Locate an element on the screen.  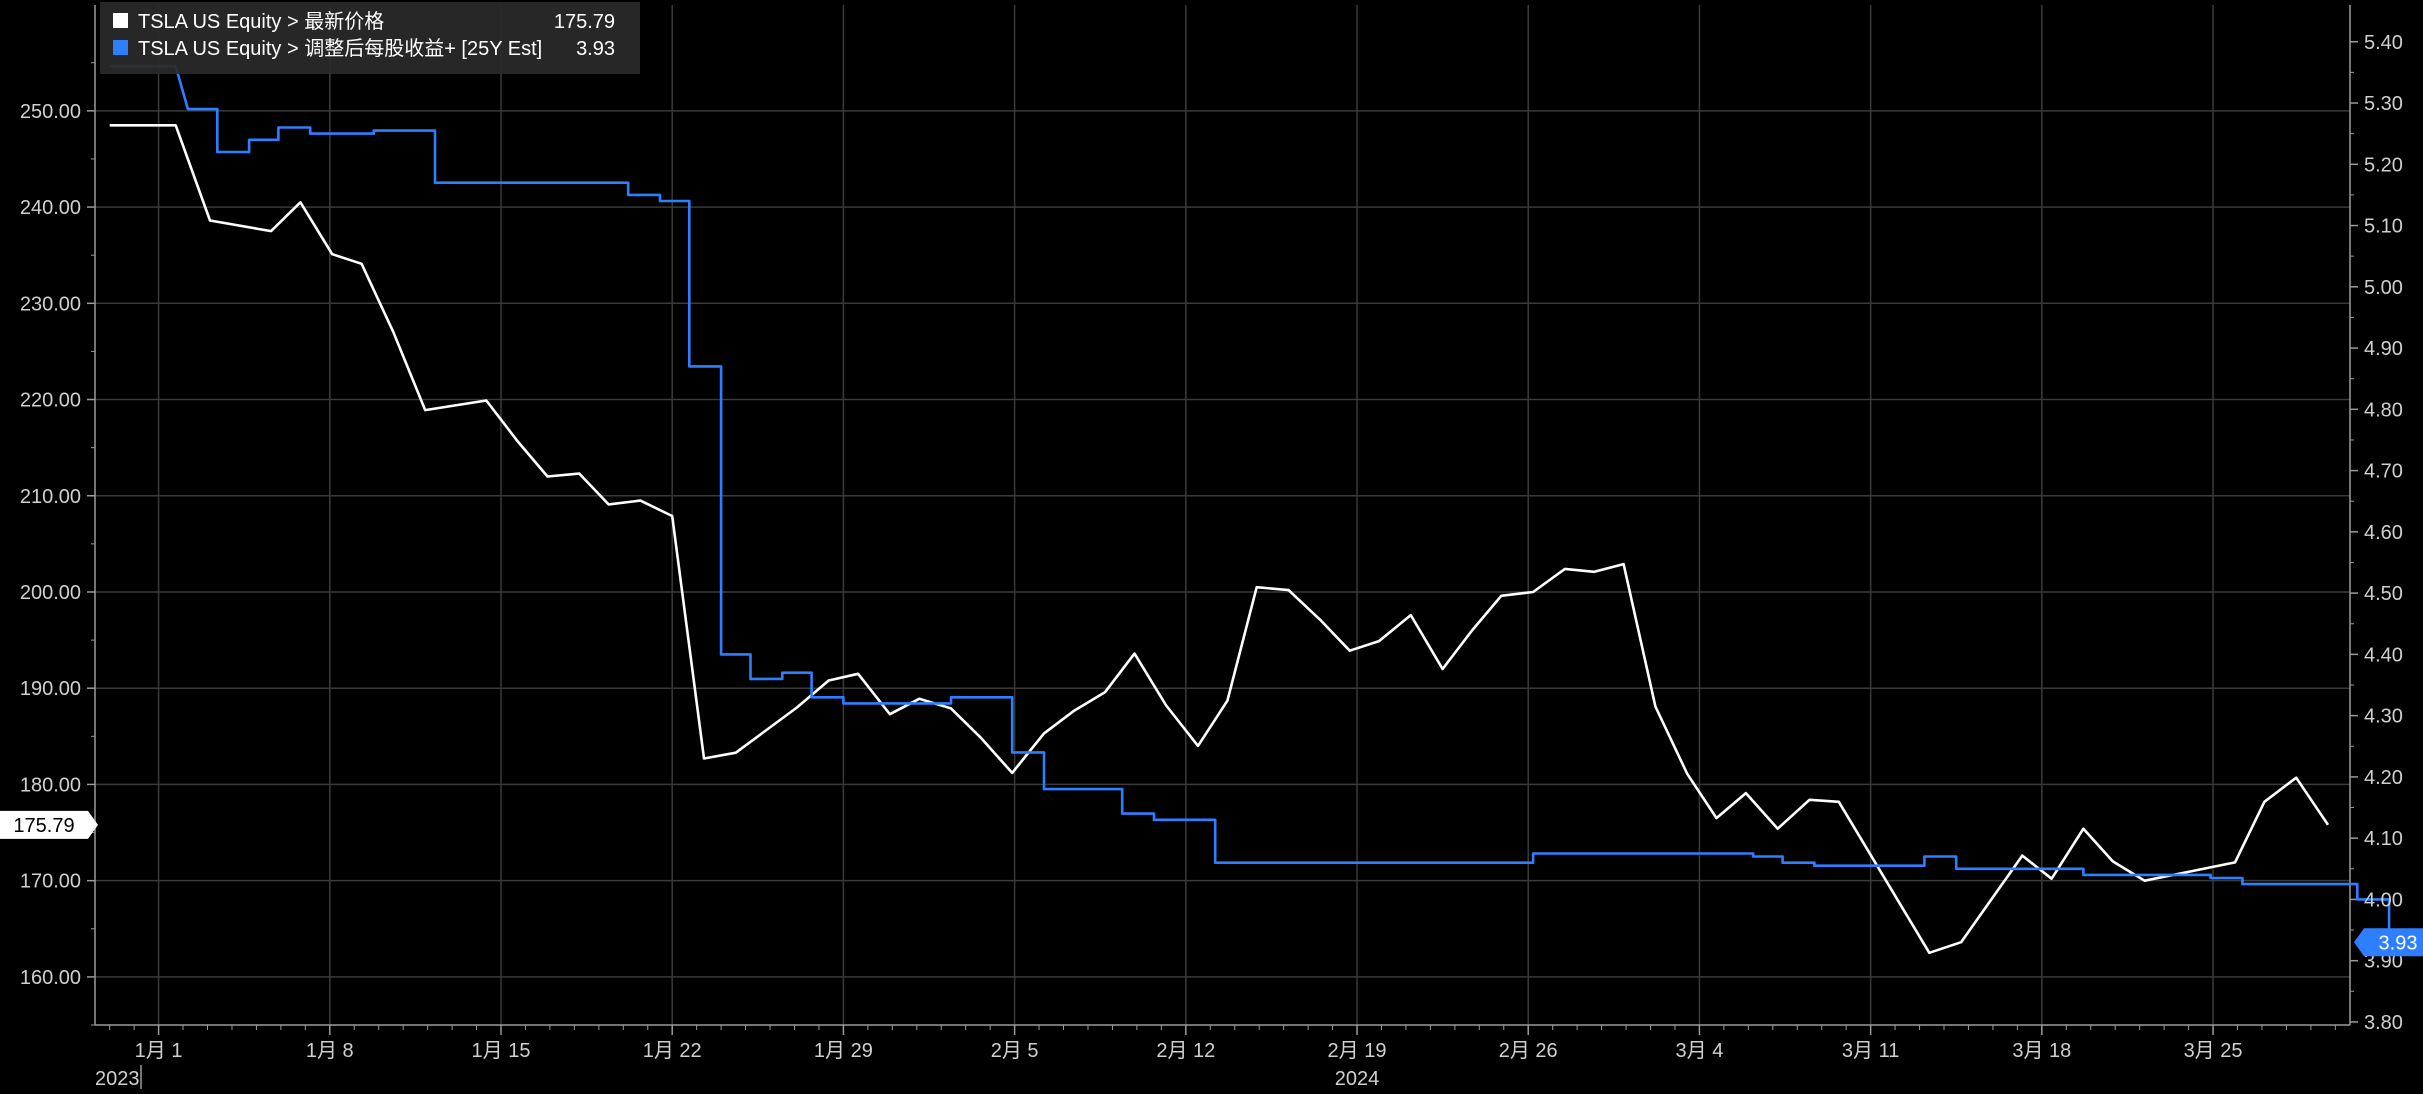
left-tick-label: 210.00 is located at coordinates (50, 497).